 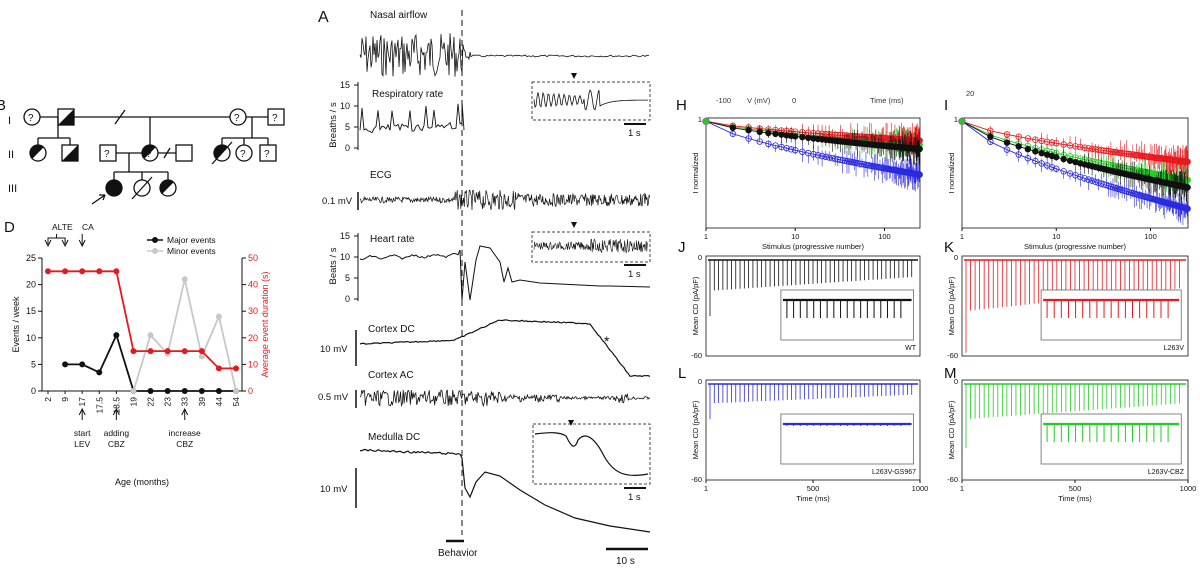 I want to click on generation-label-i: I, so click(x=9, y=121).